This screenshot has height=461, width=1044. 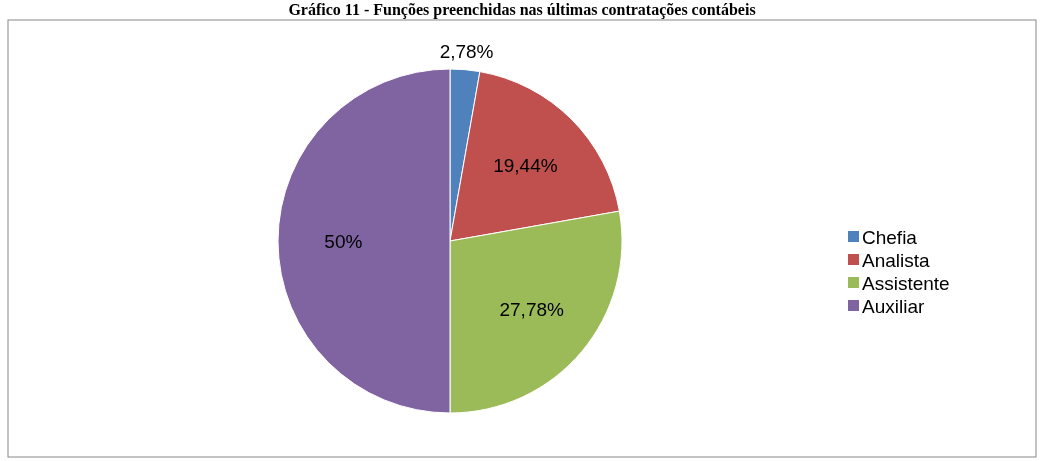 What do you see at coordinates (532, 310) in the screenshot?
I see `data-label: 27,78%` at bounding box center [532, 310].